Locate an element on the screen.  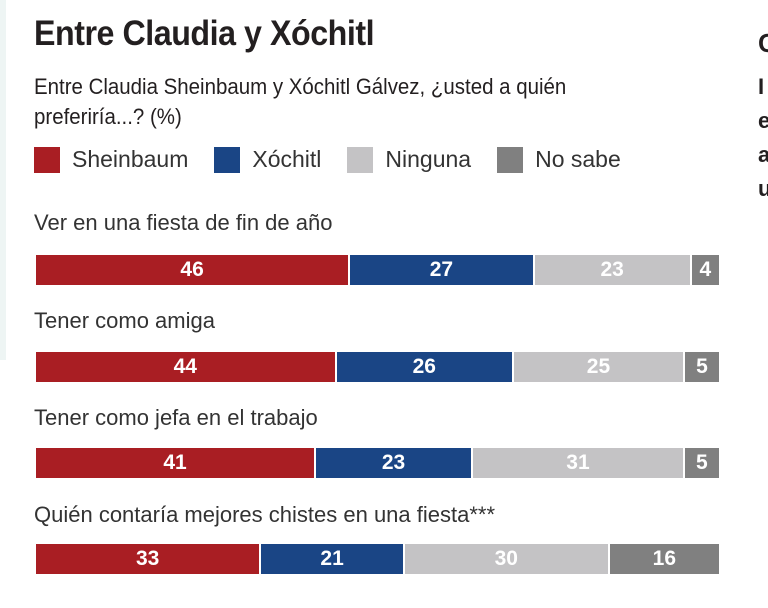
bar-segment-ninguna: 25 is located at coordinates (599, 367).